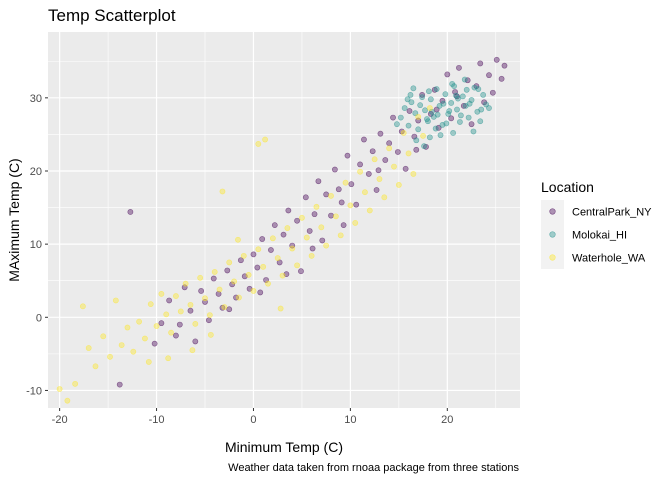  I want to click on legend-label: Molokai_HI, so click(599, 236).